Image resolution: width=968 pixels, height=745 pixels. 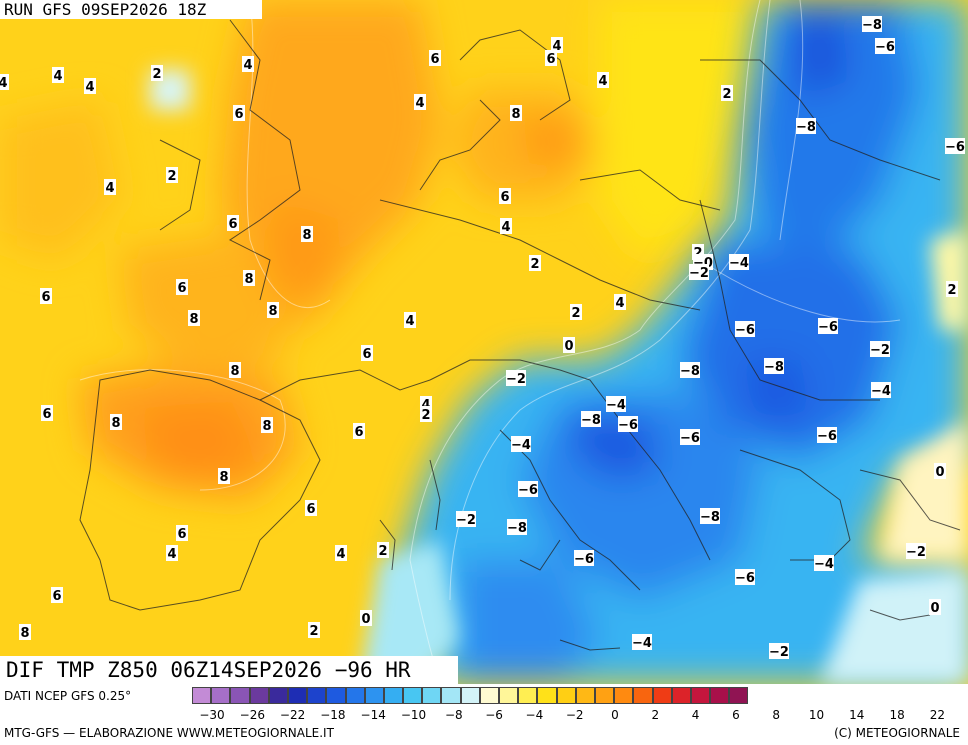 What do you see at coordinates (229, 670) in the screenshot?
I see `field-label: DIF TMP Z850 06Z14SEP2026 −96 HR` at bounding box center [229, 670].